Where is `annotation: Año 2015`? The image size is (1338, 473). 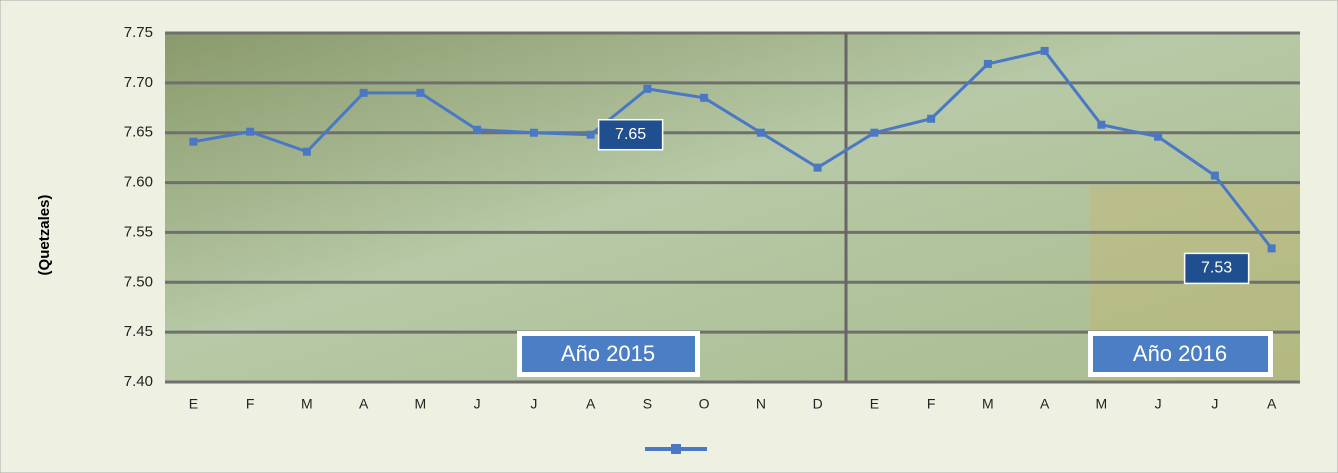 annotation: Año 2015 is located at coordinates (608, 354).